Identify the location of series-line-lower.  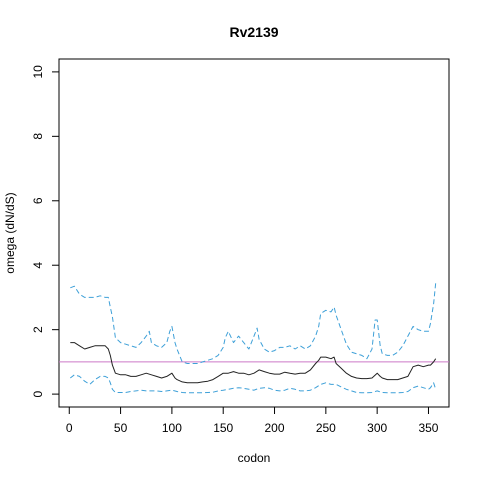
(253, 384).